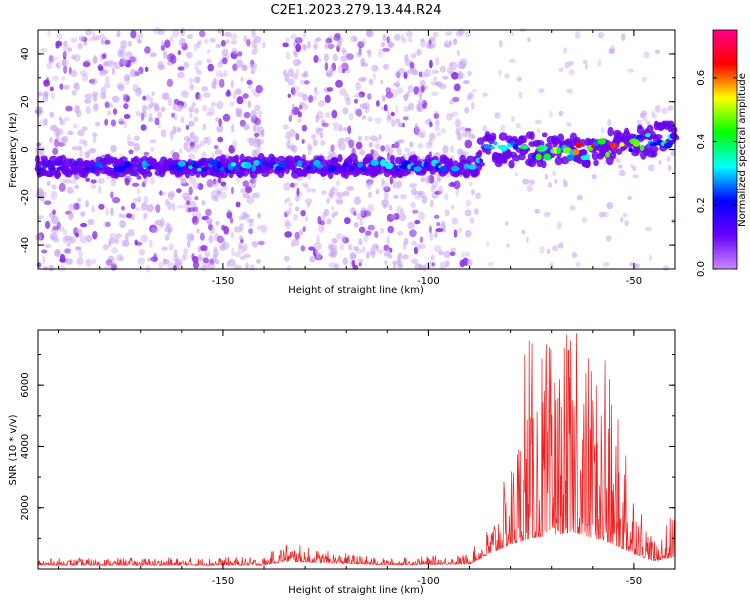 The height and width of the screenshot is (600, 750). I want to click on x-tick-label: -150, so click(223, 281).